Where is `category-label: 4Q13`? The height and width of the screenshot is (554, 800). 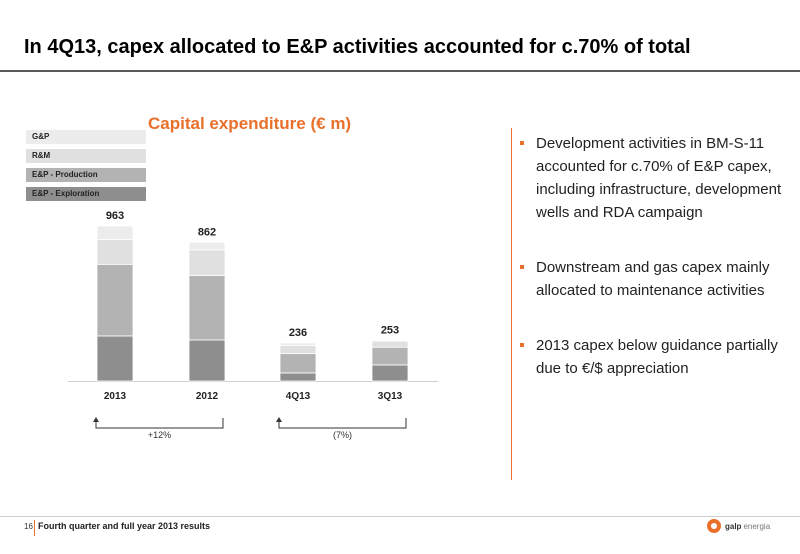
category-label: 4Q13 is located at coordinates (298, 396).